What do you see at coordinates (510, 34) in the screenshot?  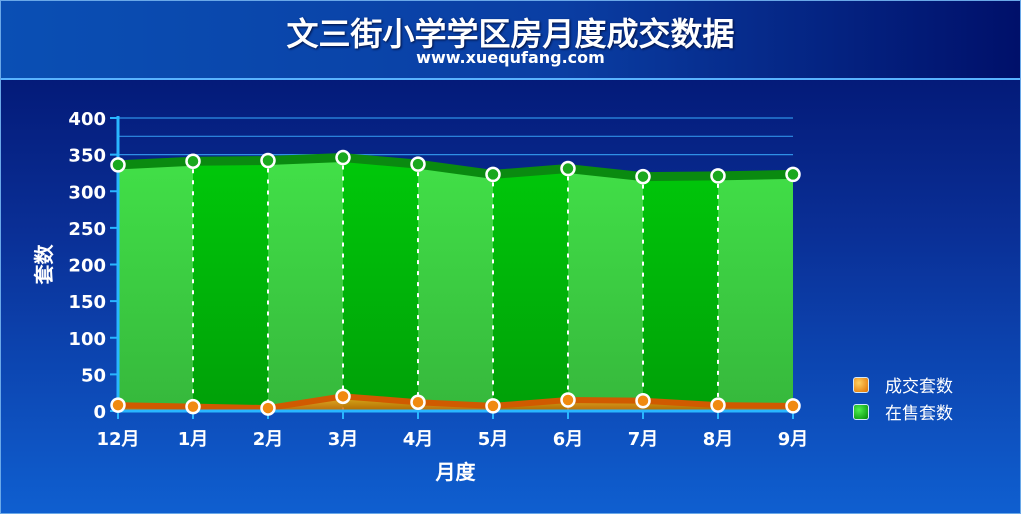 I see `chart-title: 文三街小学学区房月度成交数据` at bounding box center [510, 34].